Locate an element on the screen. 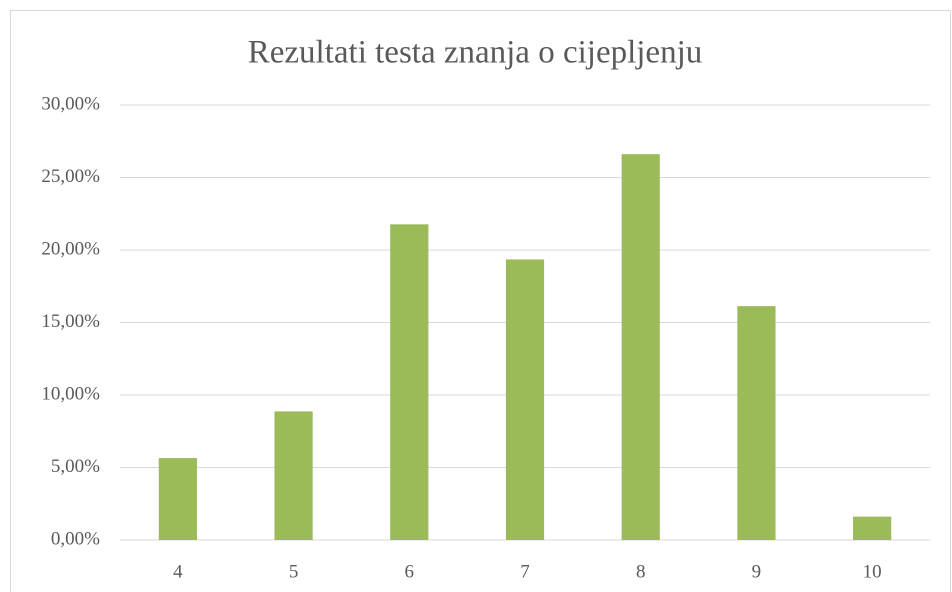  chart-title: Rezultati testa znanja o cijepljenju is located at coordinates (475, 53).